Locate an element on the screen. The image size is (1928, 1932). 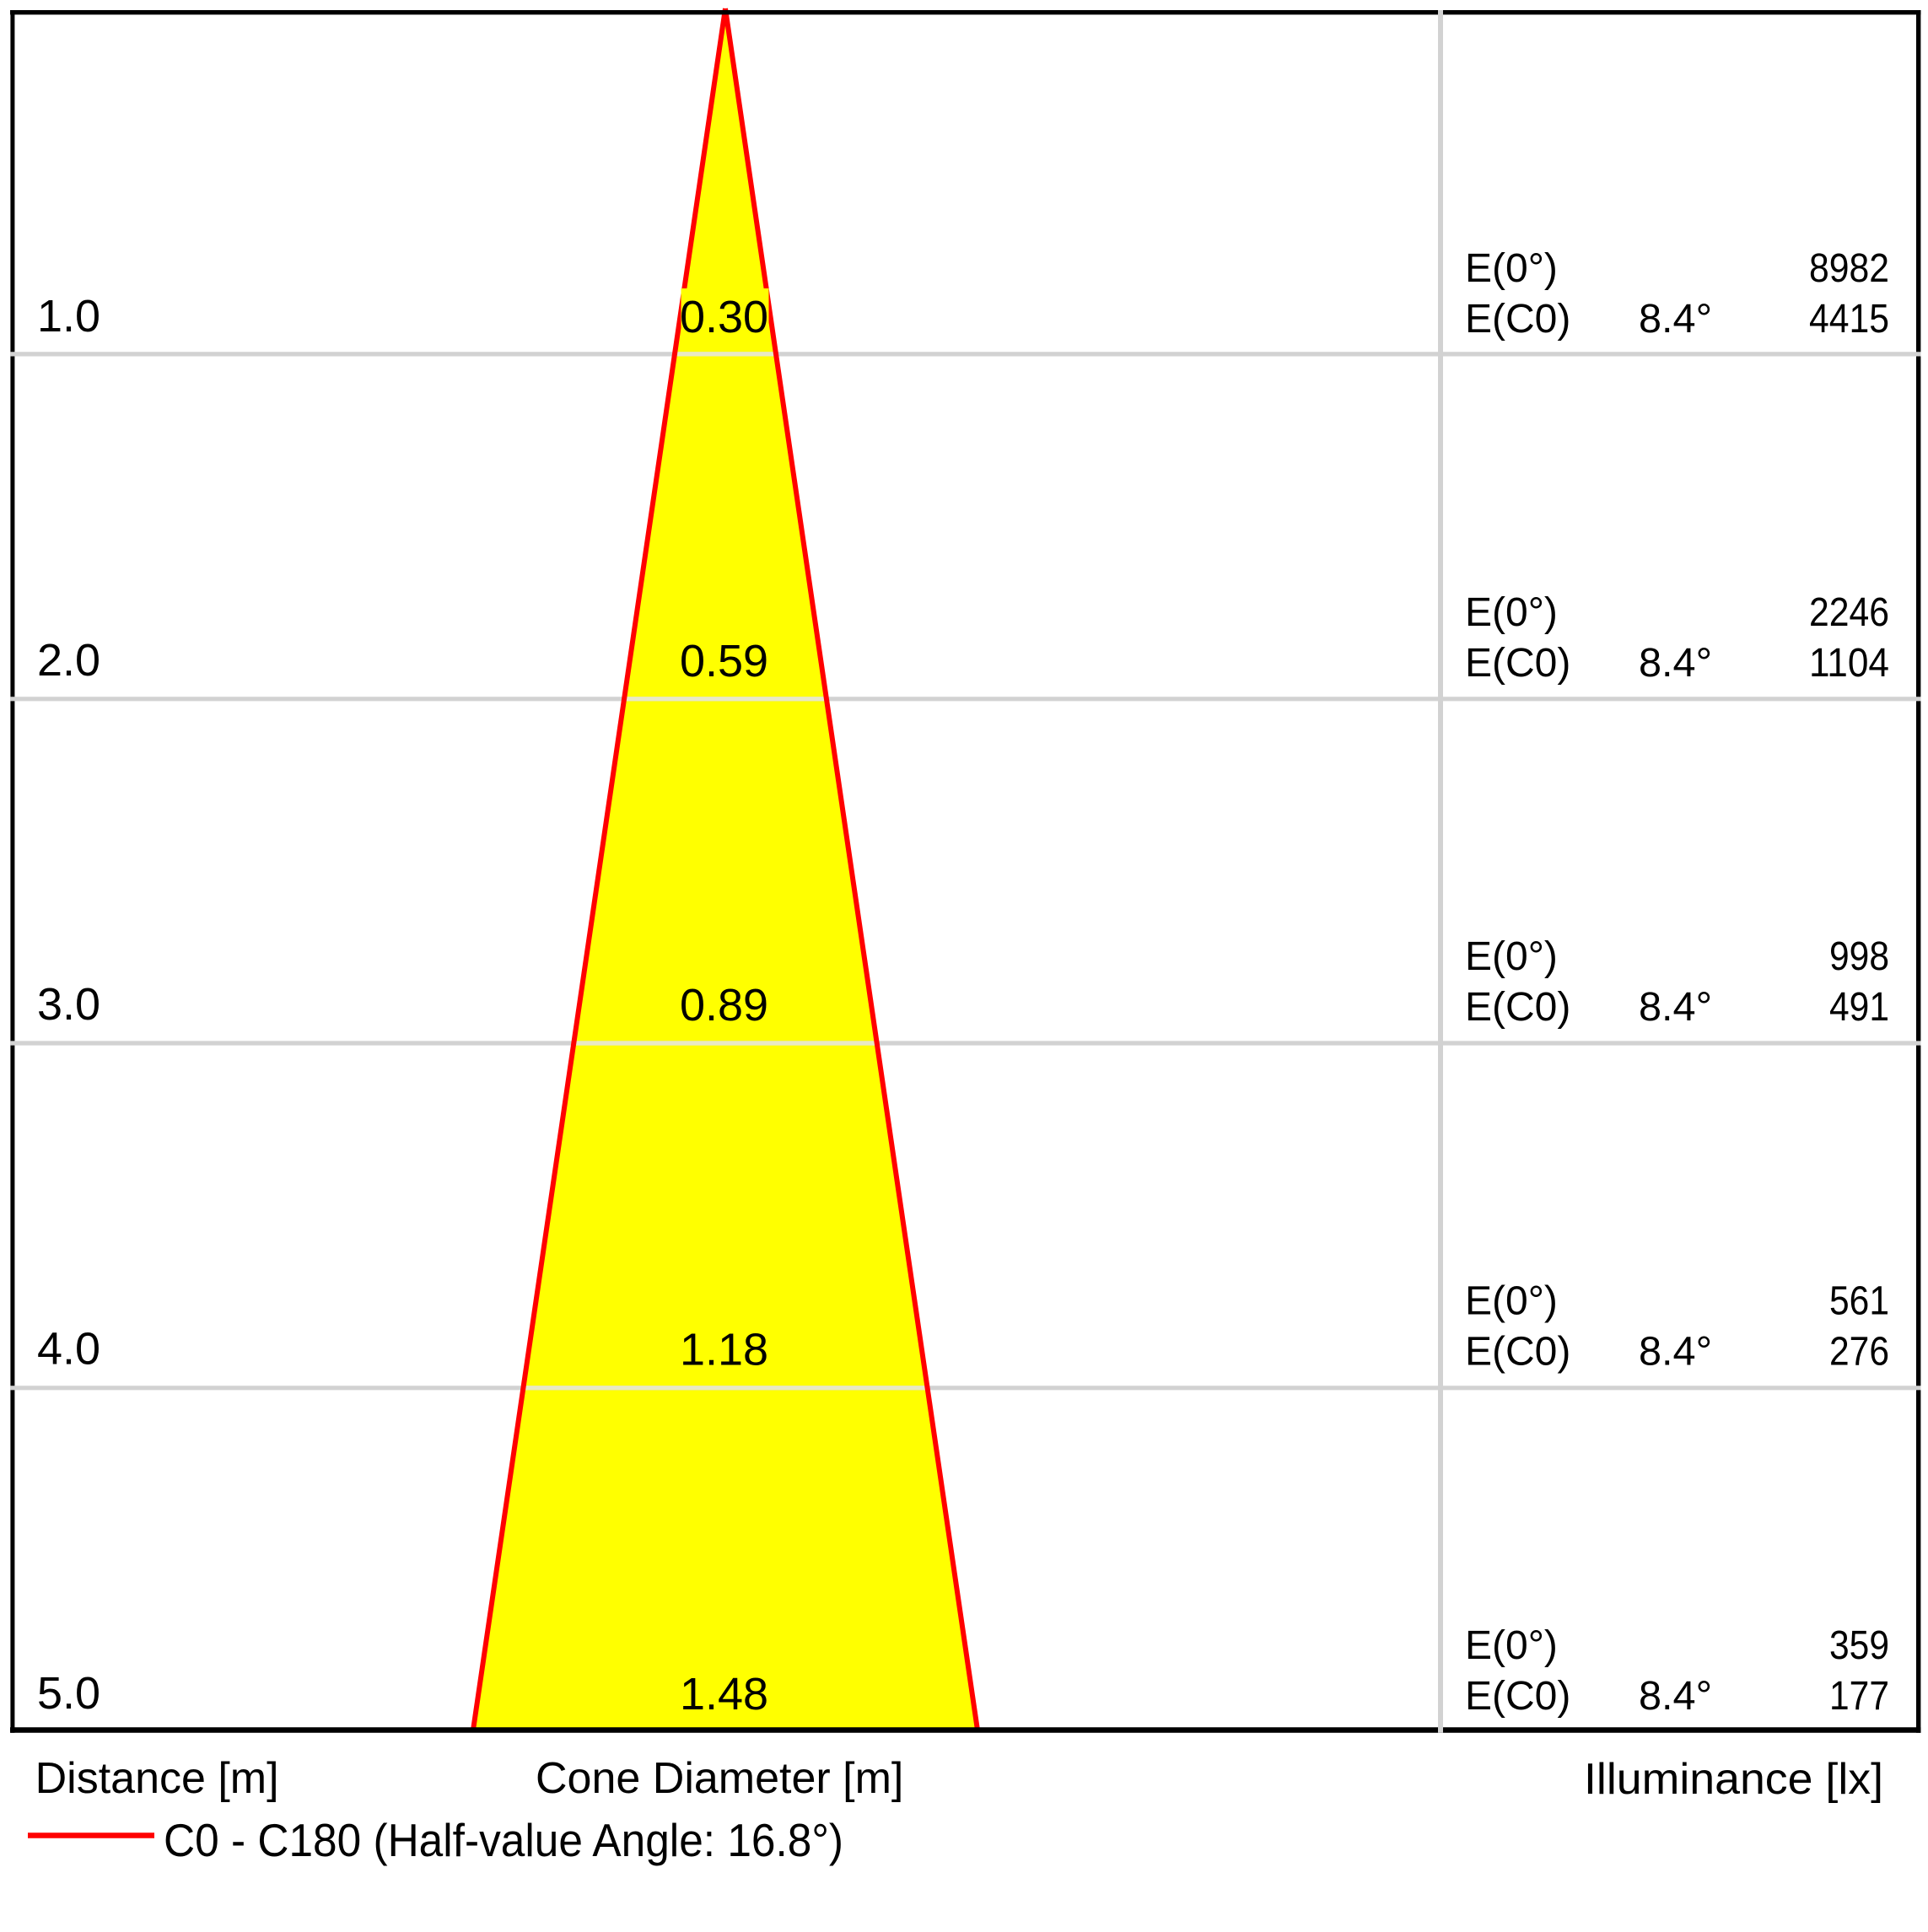
svg-text: 491 is located at coordinates (1859, 1007).